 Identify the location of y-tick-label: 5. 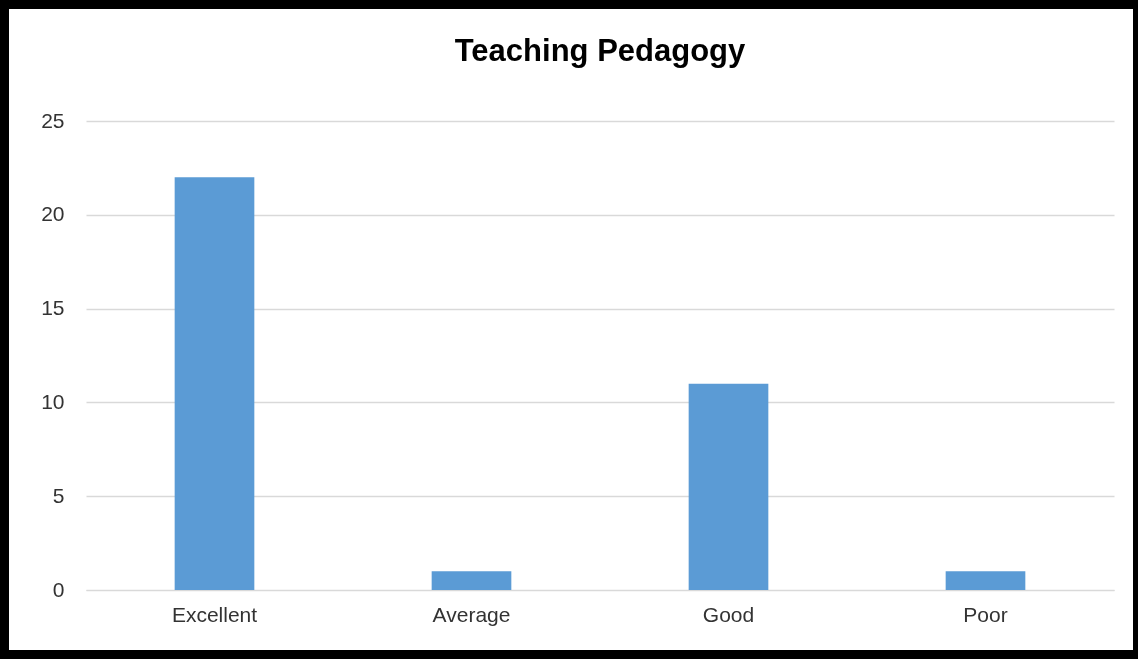
(58, 495).